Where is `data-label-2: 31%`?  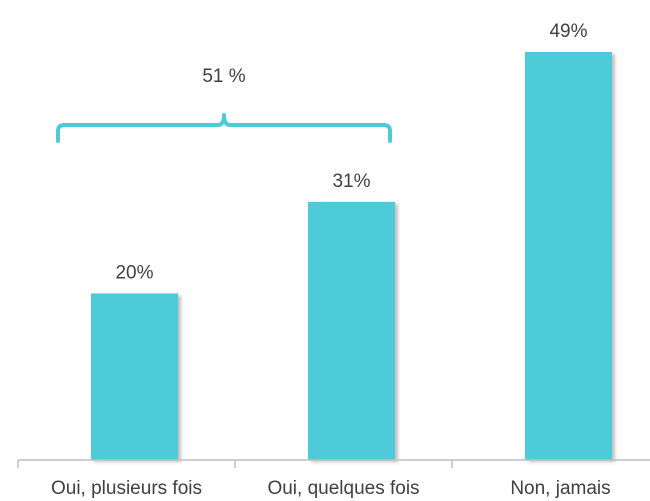
data-label-2: 31% is located at coordinates (351, 181).